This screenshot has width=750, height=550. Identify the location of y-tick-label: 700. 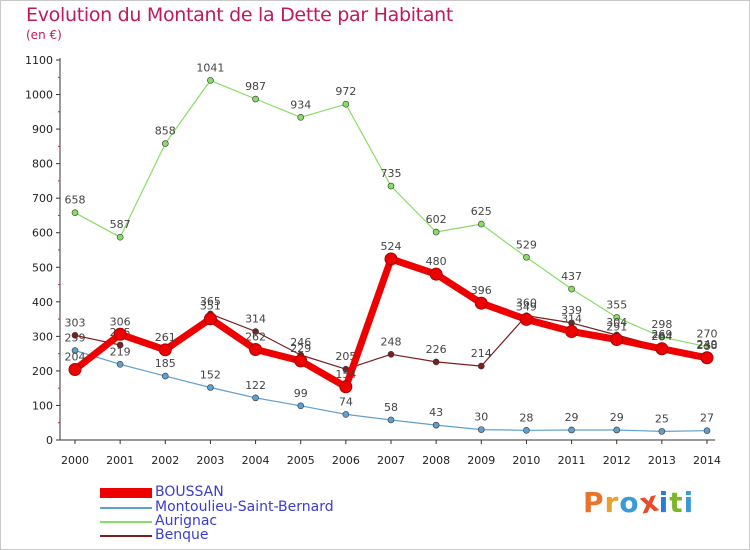
(42, 198).